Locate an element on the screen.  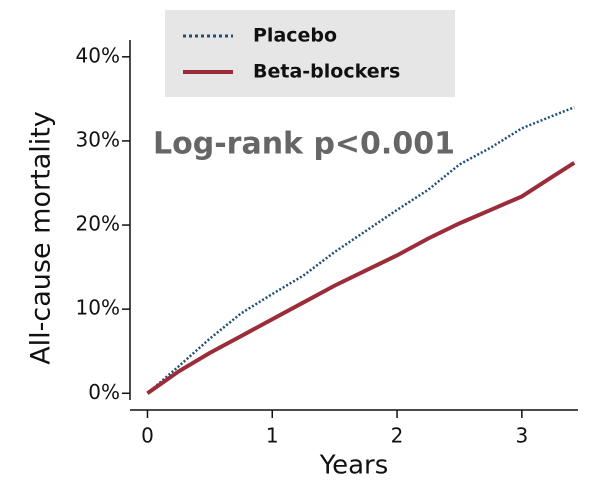
x-tick-label: 3 is located at coordinates (521, 436).